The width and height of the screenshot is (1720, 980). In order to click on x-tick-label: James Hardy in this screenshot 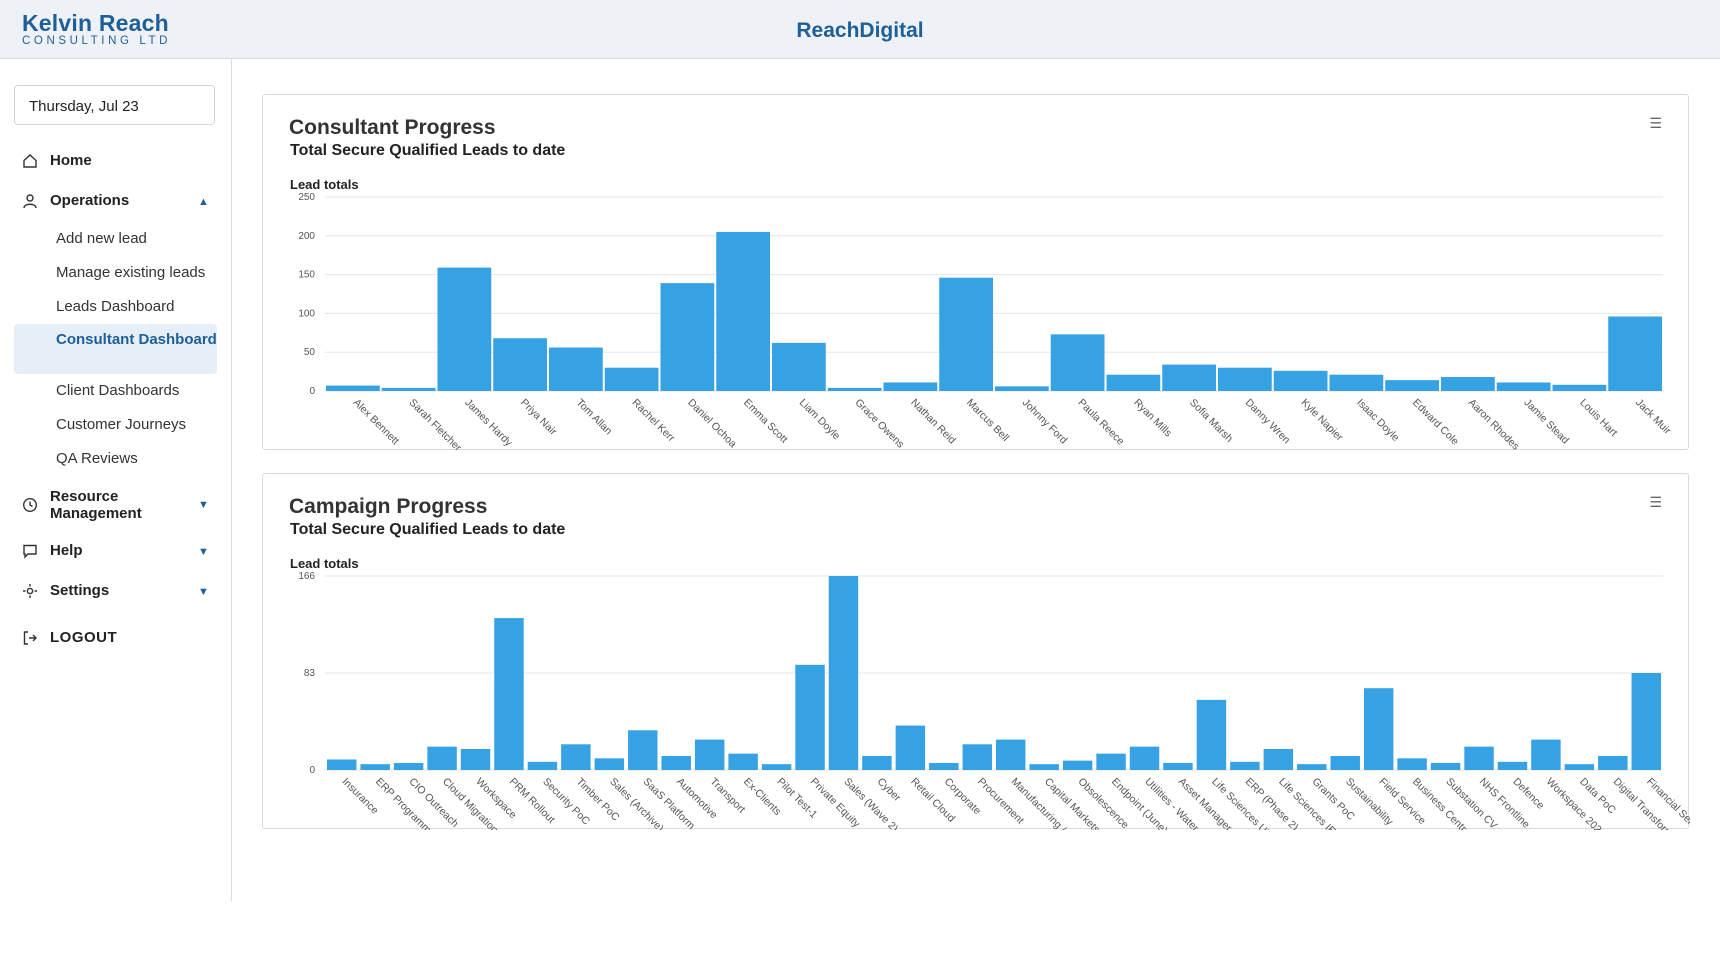, I will do `click(488, 423)`.